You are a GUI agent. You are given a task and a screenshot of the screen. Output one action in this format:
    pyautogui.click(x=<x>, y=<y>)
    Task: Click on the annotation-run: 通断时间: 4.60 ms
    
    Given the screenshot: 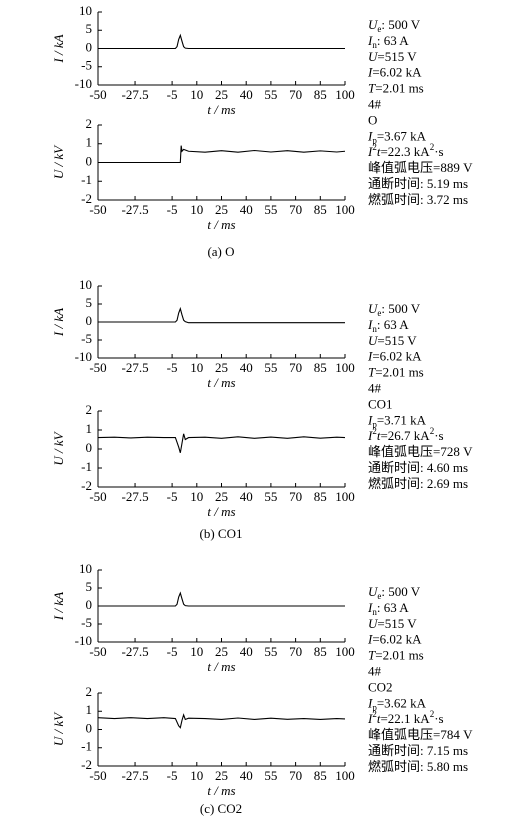 What is the action you would take?
    pyautogui.click(x=418, y=467)
    